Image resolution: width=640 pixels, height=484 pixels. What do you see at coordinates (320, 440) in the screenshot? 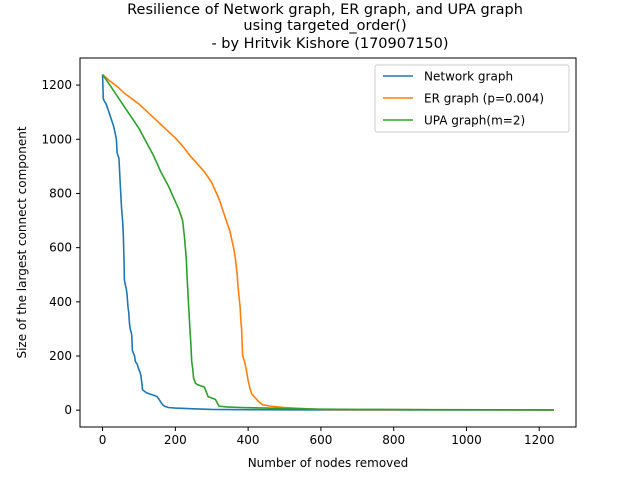
I see `x-tick-label-3: 600` at bounding box center [320, 440].